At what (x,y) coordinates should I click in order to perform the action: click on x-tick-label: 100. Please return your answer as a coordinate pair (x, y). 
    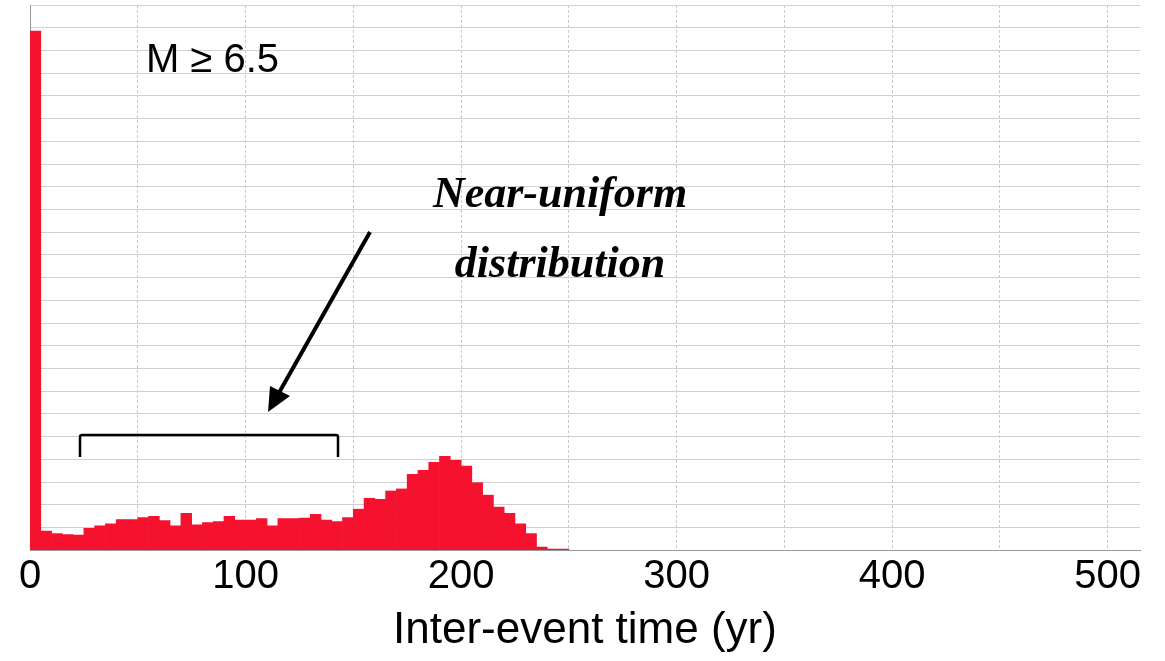
    Looking at the image, I should click on (245, 574).